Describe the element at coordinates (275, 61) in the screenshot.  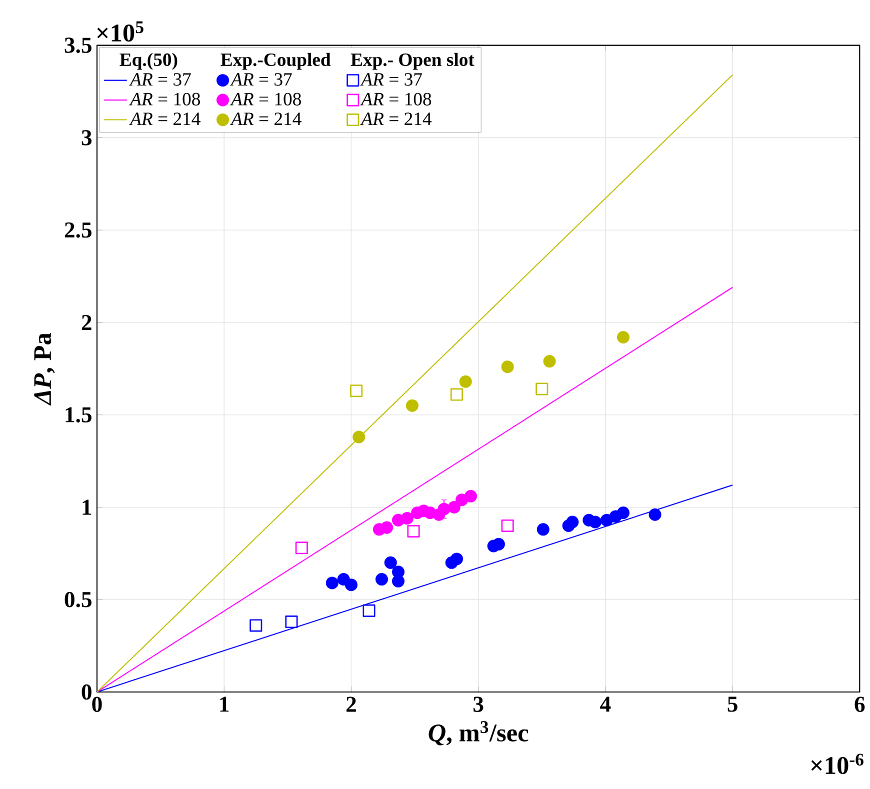
I see `annotation: Exp.-Coupled` at that location.